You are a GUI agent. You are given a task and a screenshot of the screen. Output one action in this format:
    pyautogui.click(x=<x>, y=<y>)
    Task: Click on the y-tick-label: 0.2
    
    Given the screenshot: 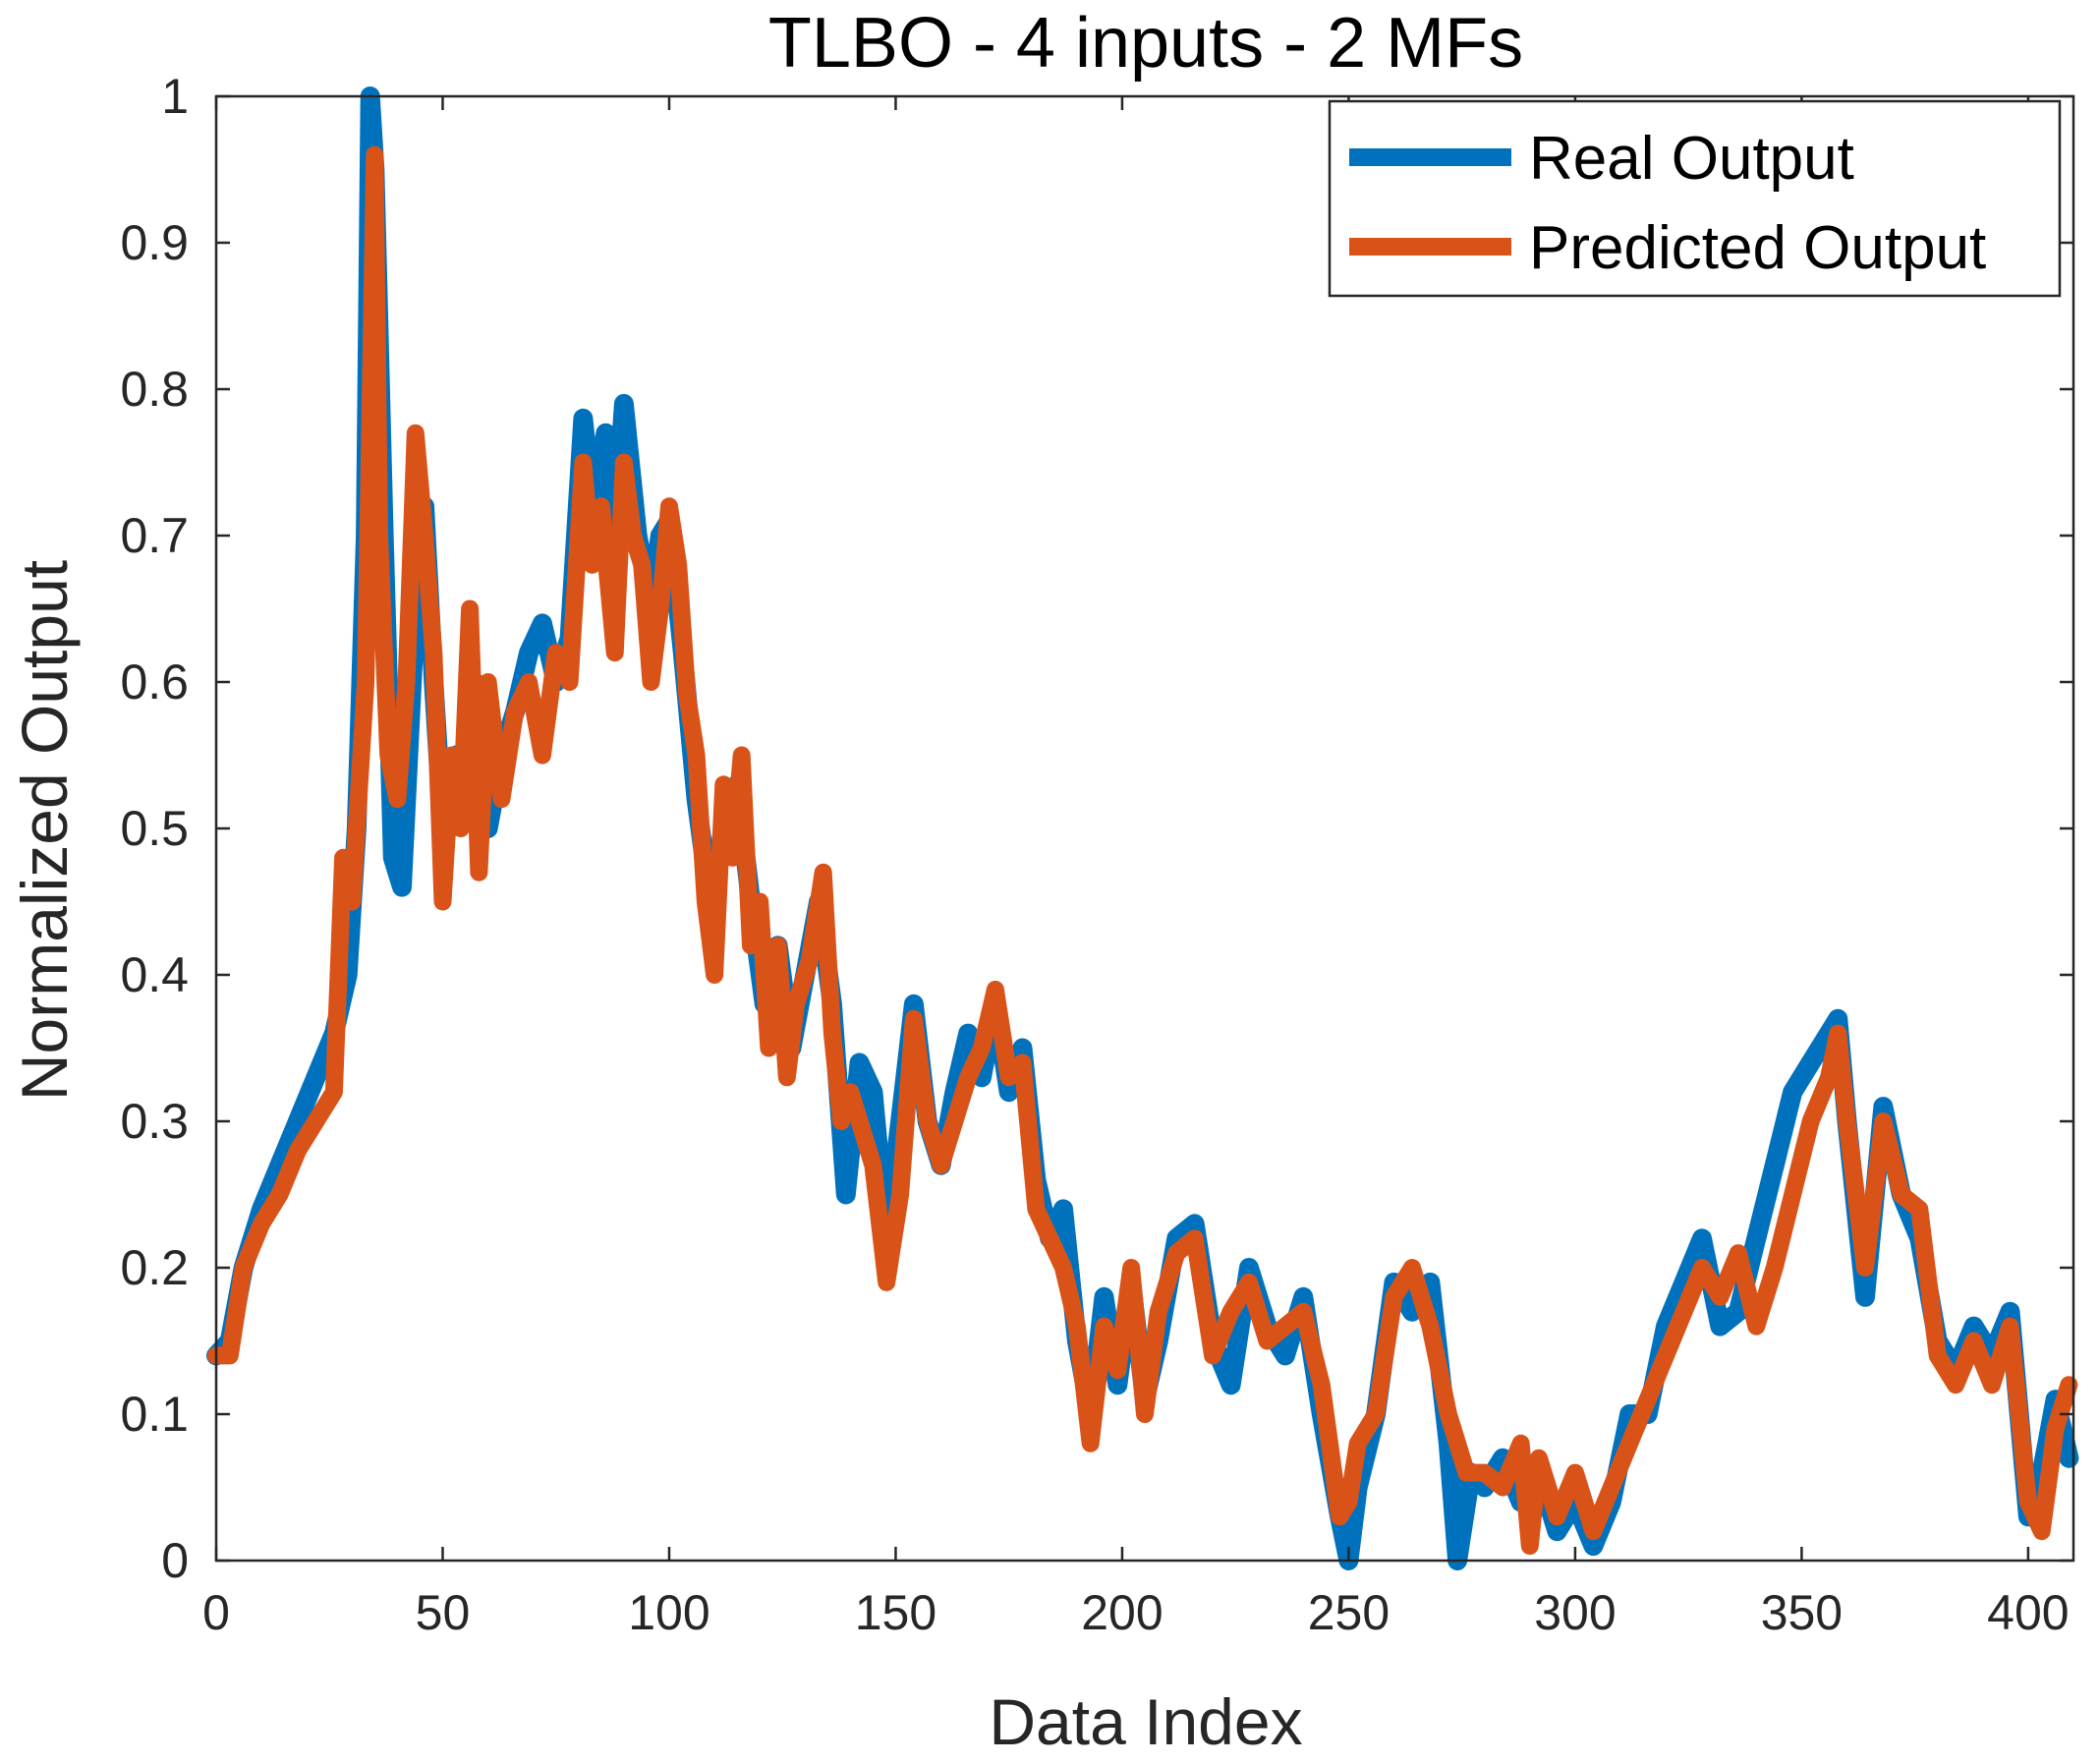 What is the action you would take?
    pyautogui.click(x=154, y=1267)
    